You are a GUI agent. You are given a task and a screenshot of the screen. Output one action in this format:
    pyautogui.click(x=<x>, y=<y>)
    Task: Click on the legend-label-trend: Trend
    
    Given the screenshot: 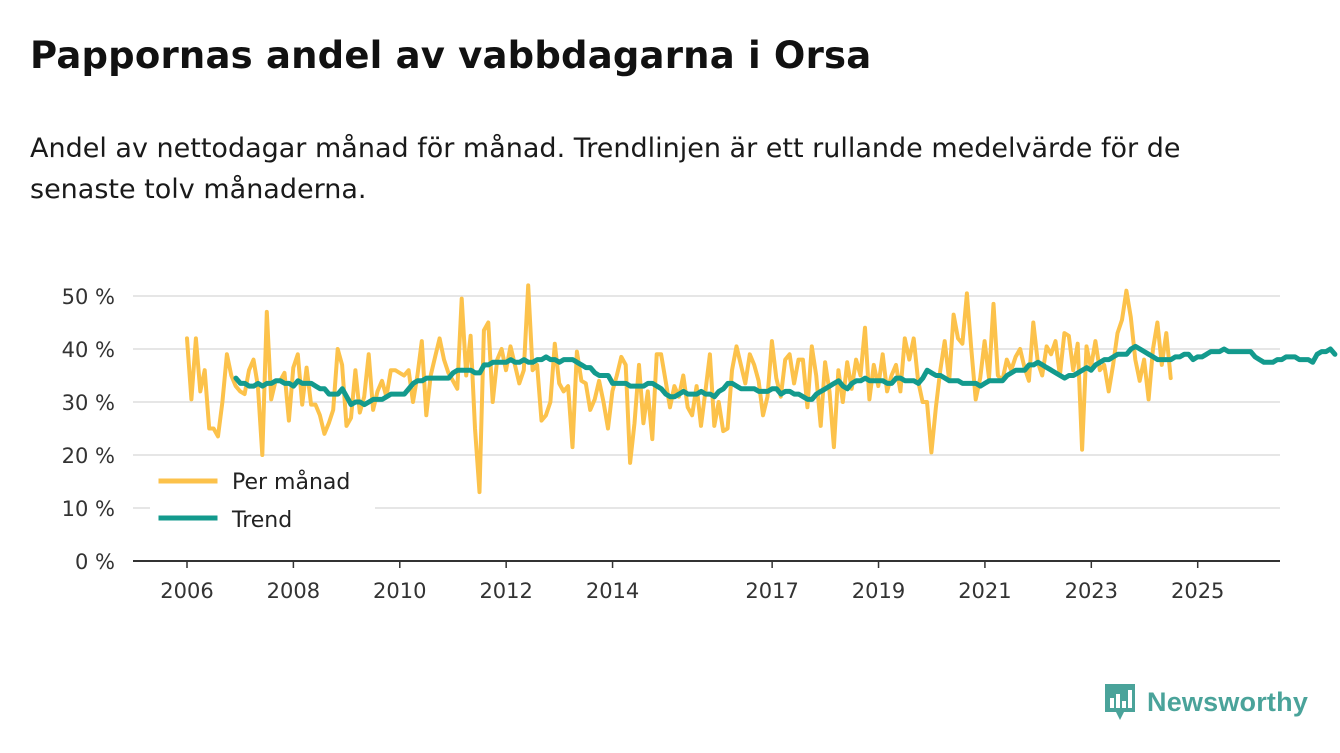 What is the action you would take?
    pyautogui.click(x=261, y=520)
    